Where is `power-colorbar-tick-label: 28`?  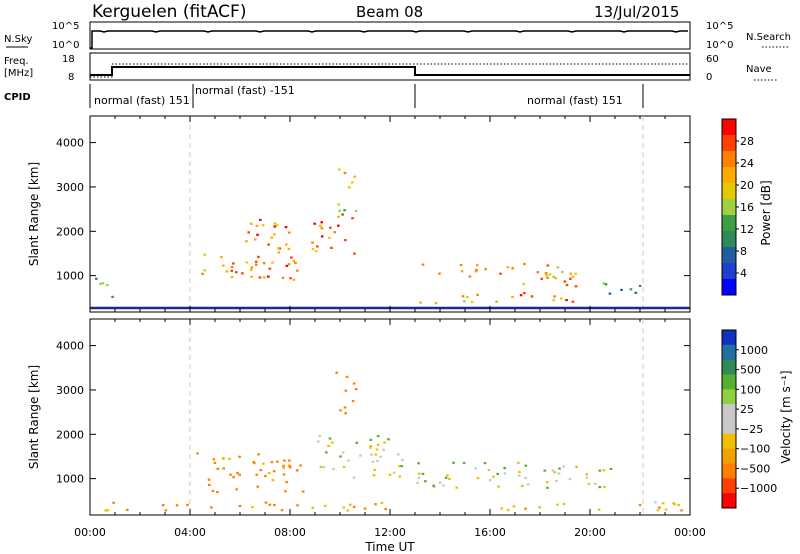 power-colorbar-tick-label: 28 is located at coordinates (747, 141).